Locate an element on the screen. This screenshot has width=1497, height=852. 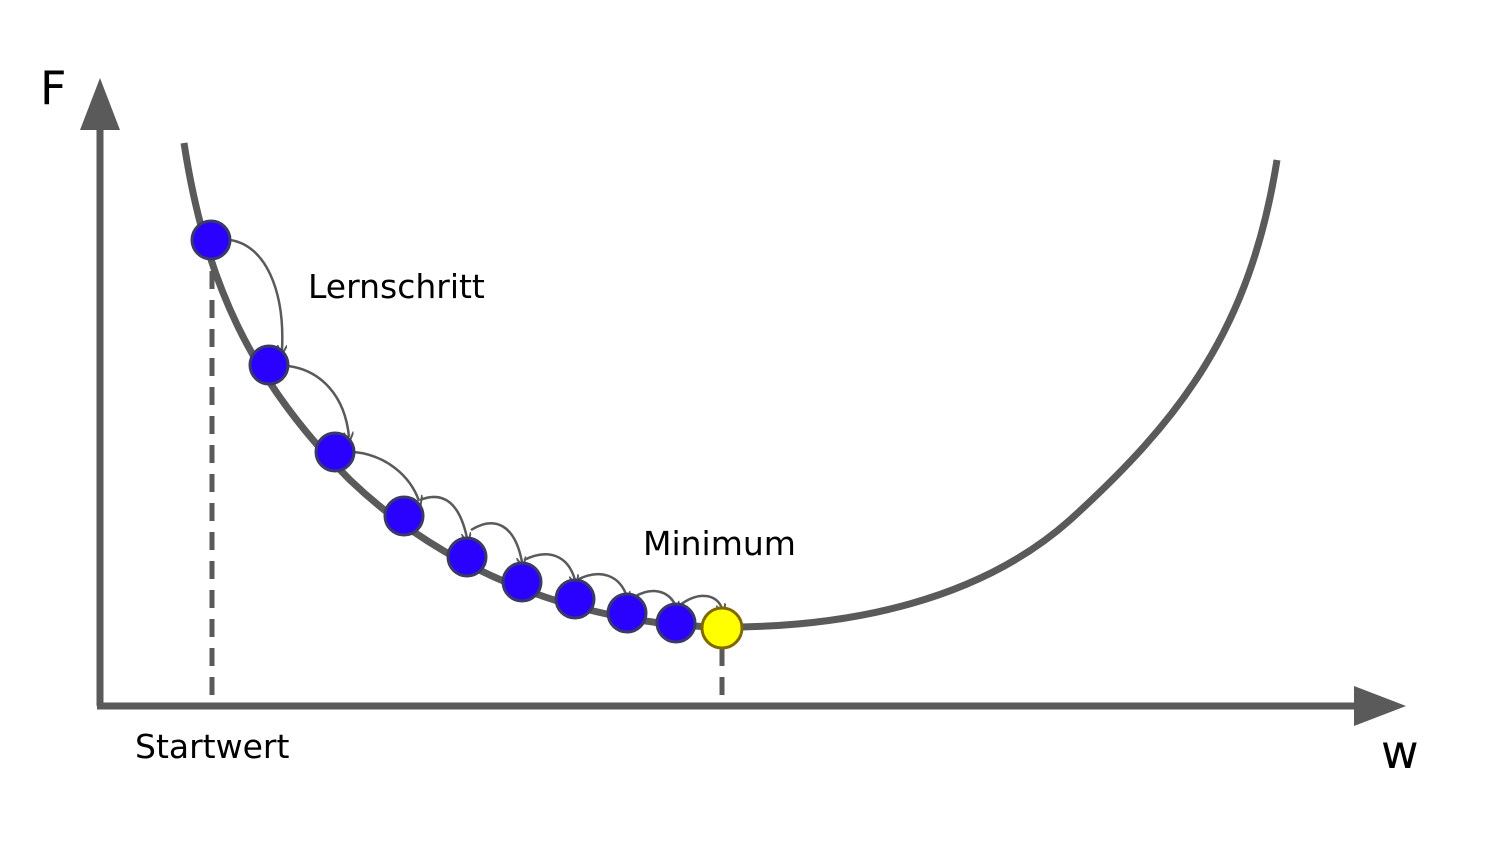
minimum-point is located at coordinates (722, 628).